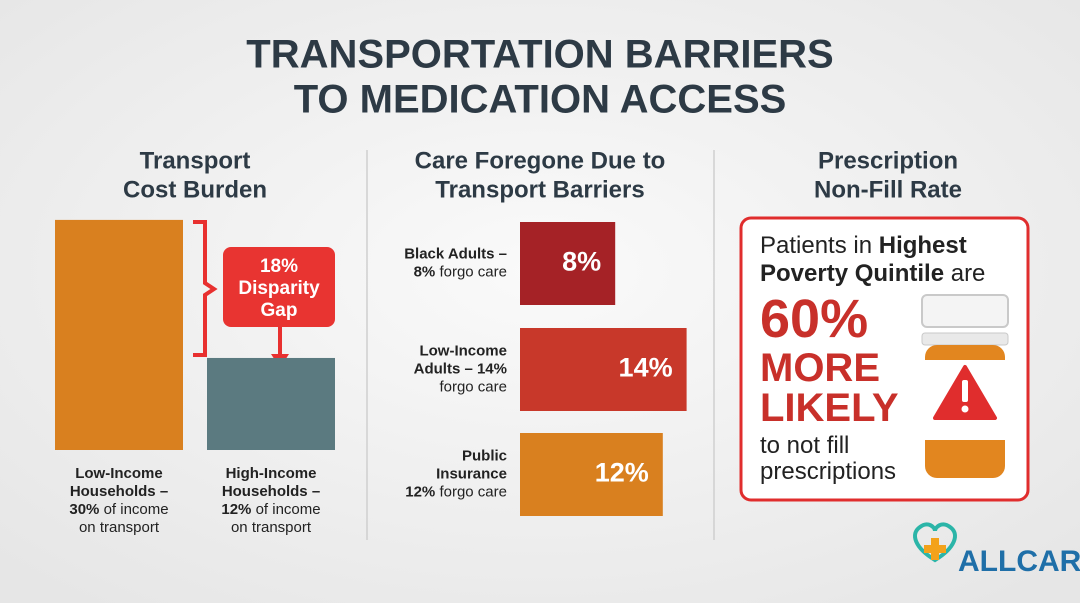  What do you see at coordinates (819, 245) in the screenshot?
I see `stat-text-segment: Patients in` at bounding box center [819, 245].